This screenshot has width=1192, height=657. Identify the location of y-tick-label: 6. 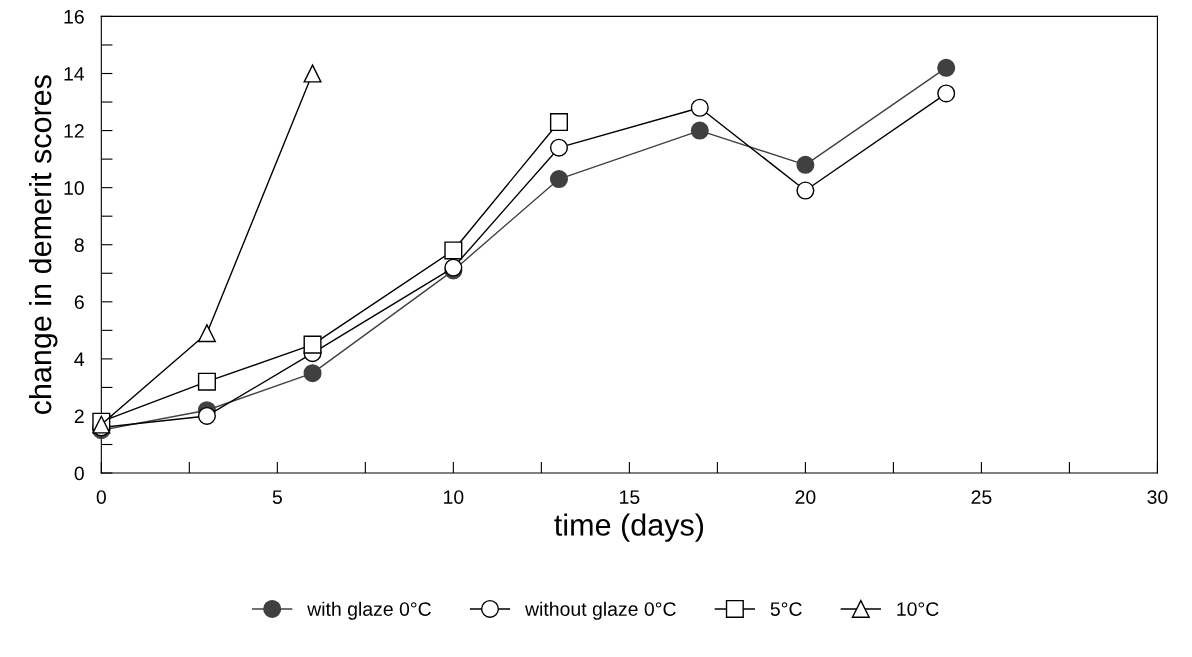
(79, 302).